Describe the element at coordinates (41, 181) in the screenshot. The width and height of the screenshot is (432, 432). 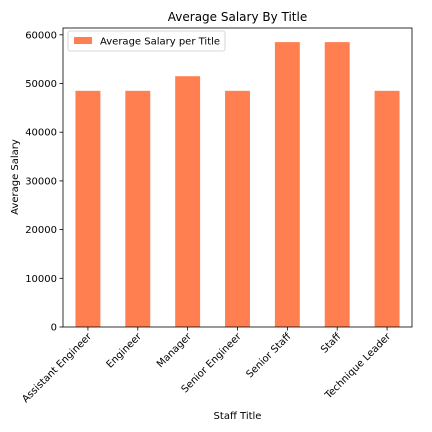
I see `y-tick-label: 30000` at that location.